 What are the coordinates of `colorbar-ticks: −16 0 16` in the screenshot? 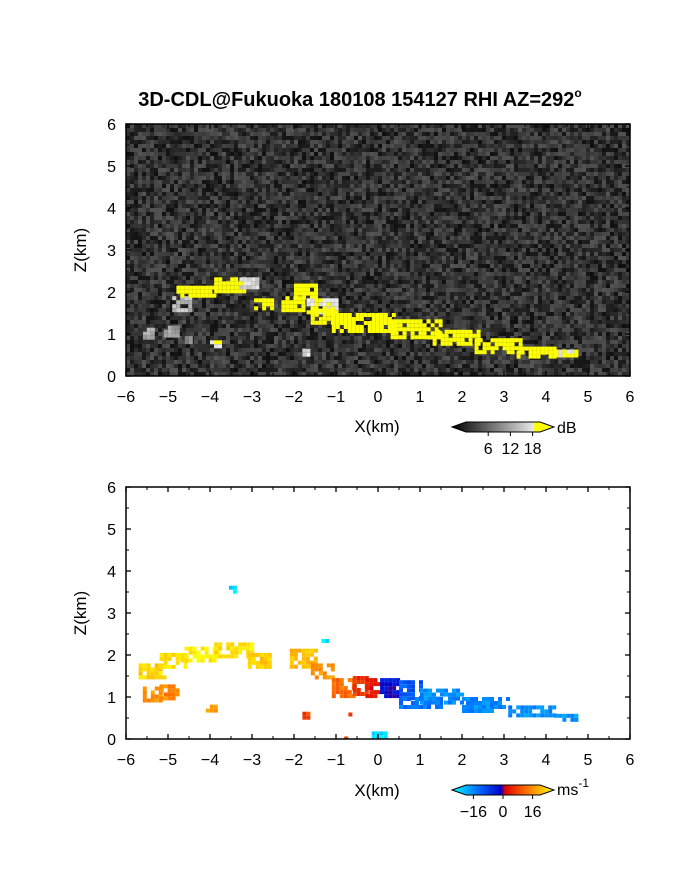 It's located at (501, 808).